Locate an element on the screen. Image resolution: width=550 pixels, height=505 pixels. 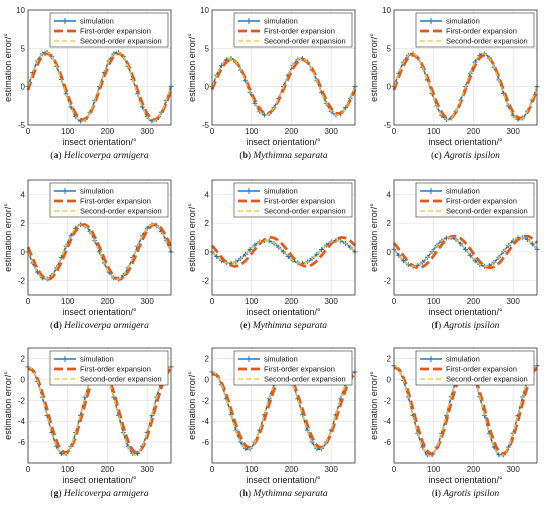
caption-species: Helicoverpa armigera is located at coordinates (106, 326).